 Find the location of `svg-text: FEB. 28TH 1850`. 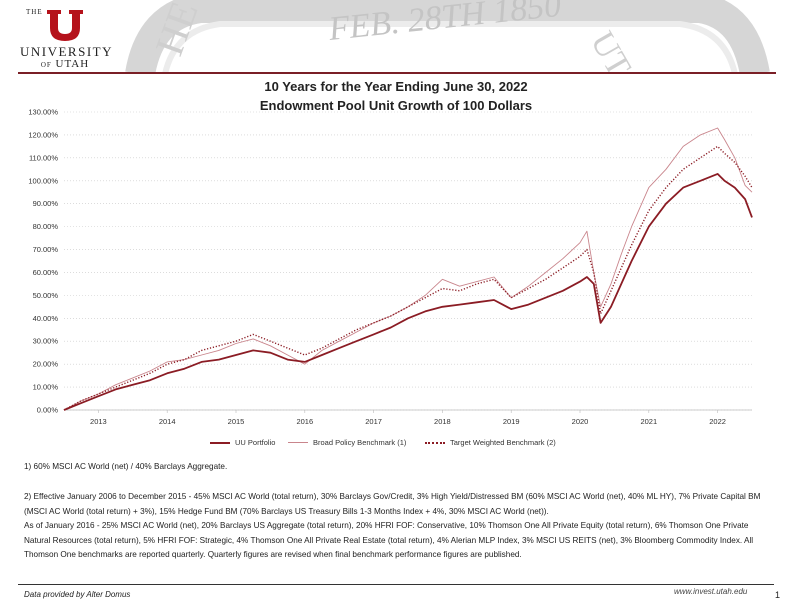

svg-text: FEB. 28TH 1850 is located at coordinates (444, 24).